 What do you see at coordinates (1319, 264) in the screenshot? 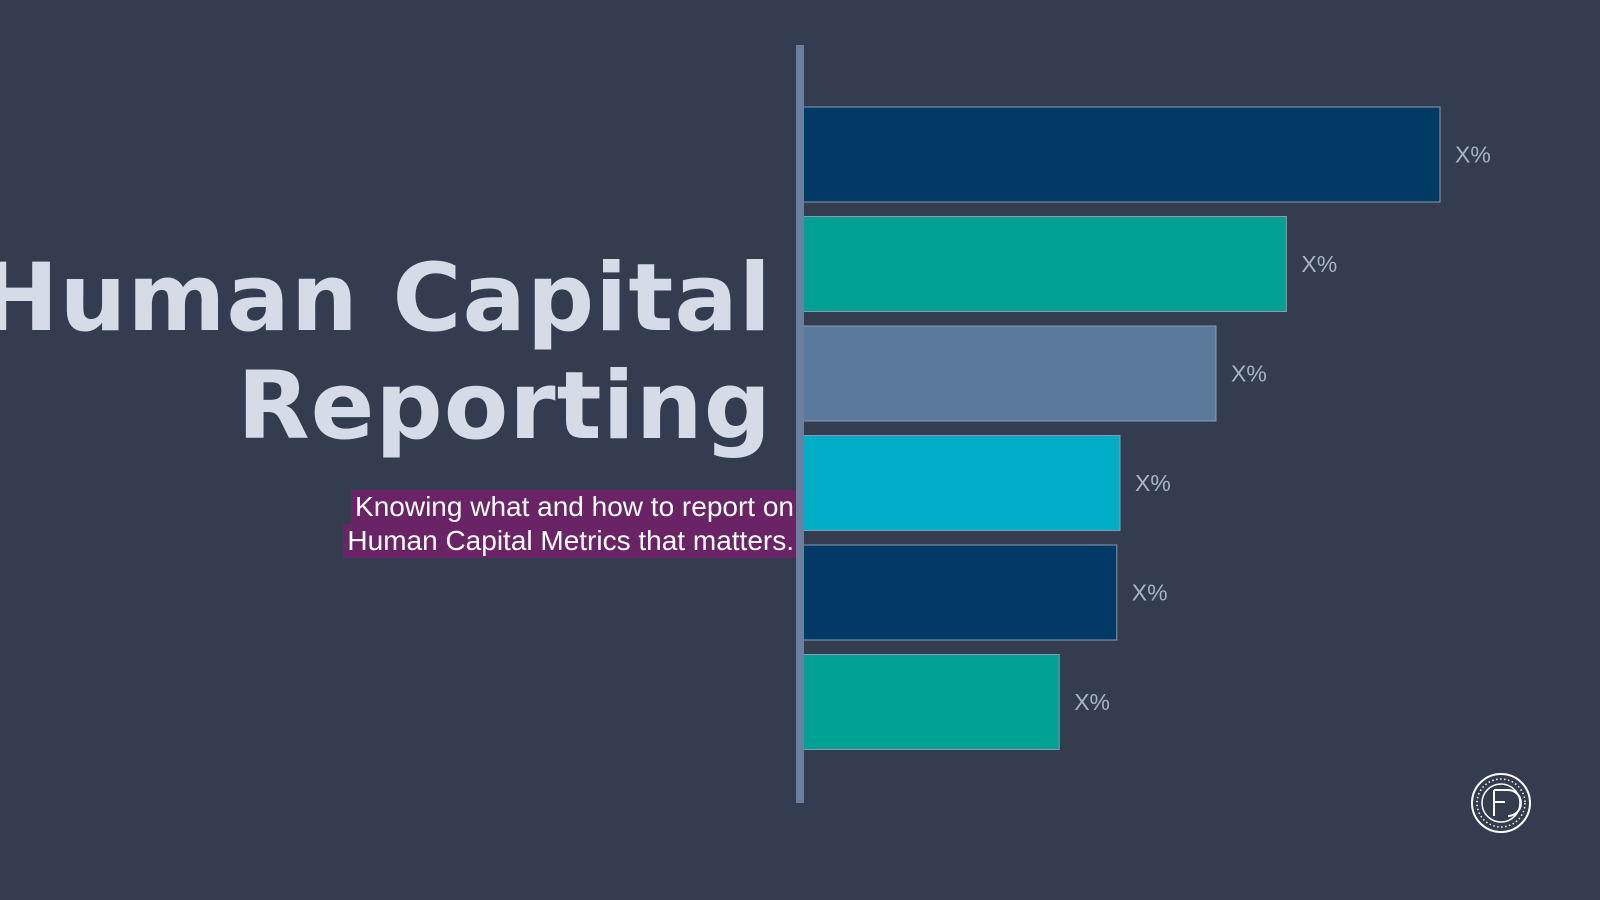
I see `bar-2-label: X%` at bounding box center [1319, 264].